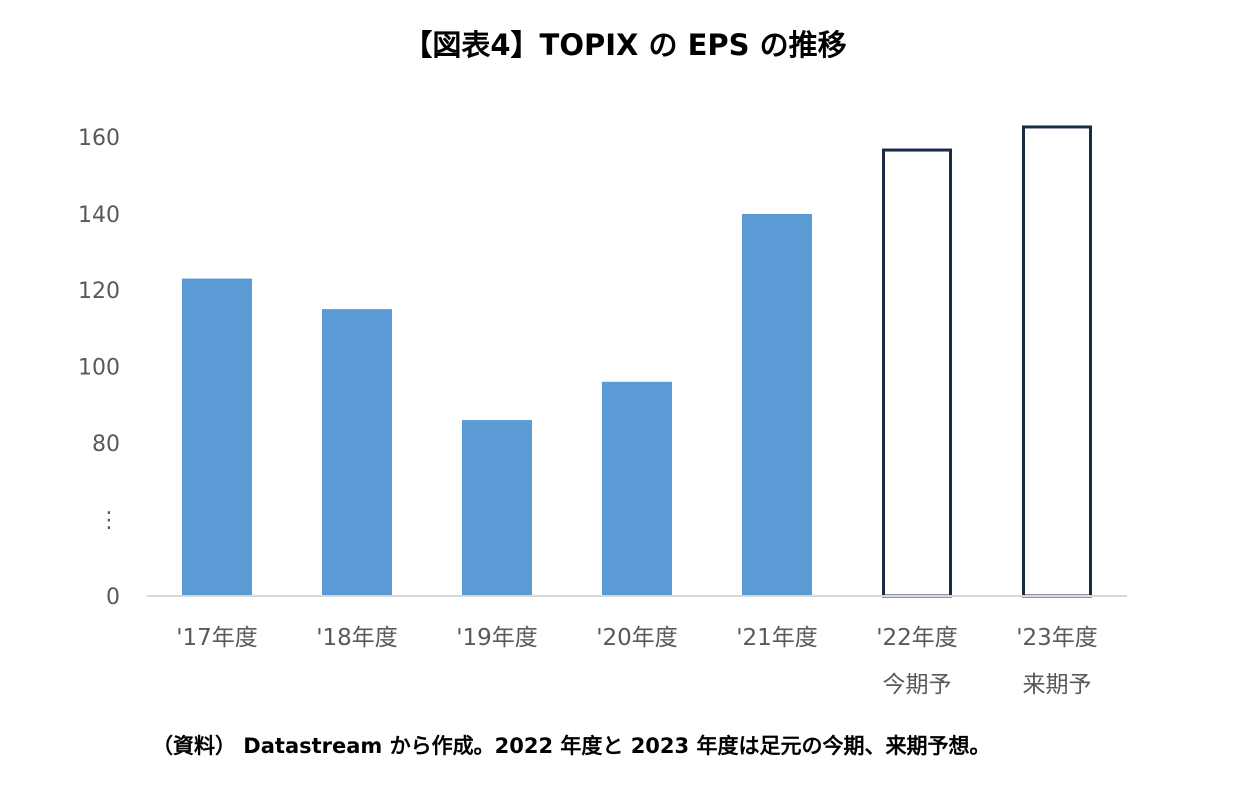  What do you see at coordinates (109, 520) in the screenshot?
I see `y-axis-break-mark: ⋮` at bounding box center [109, 520].